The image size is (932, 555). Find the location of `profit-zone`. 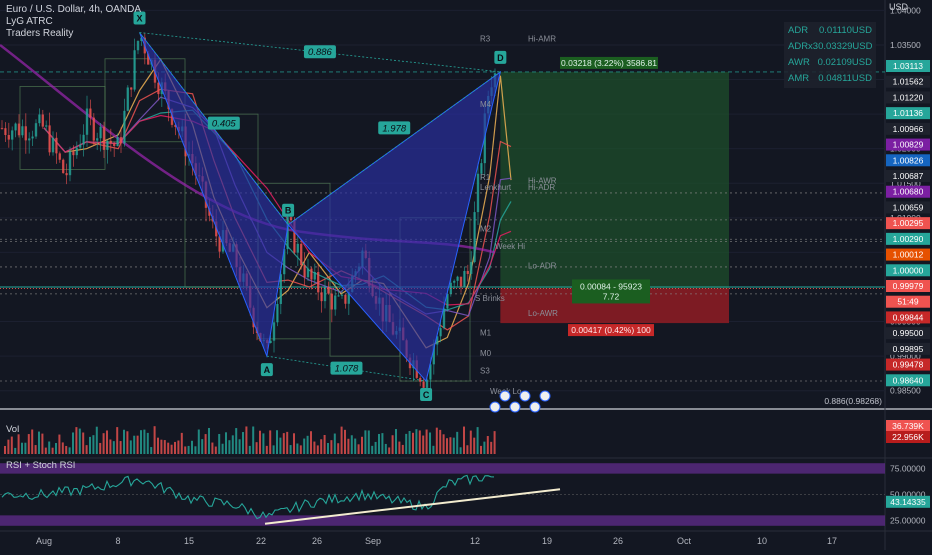

profit-zone is located at coordinates (614, 180).